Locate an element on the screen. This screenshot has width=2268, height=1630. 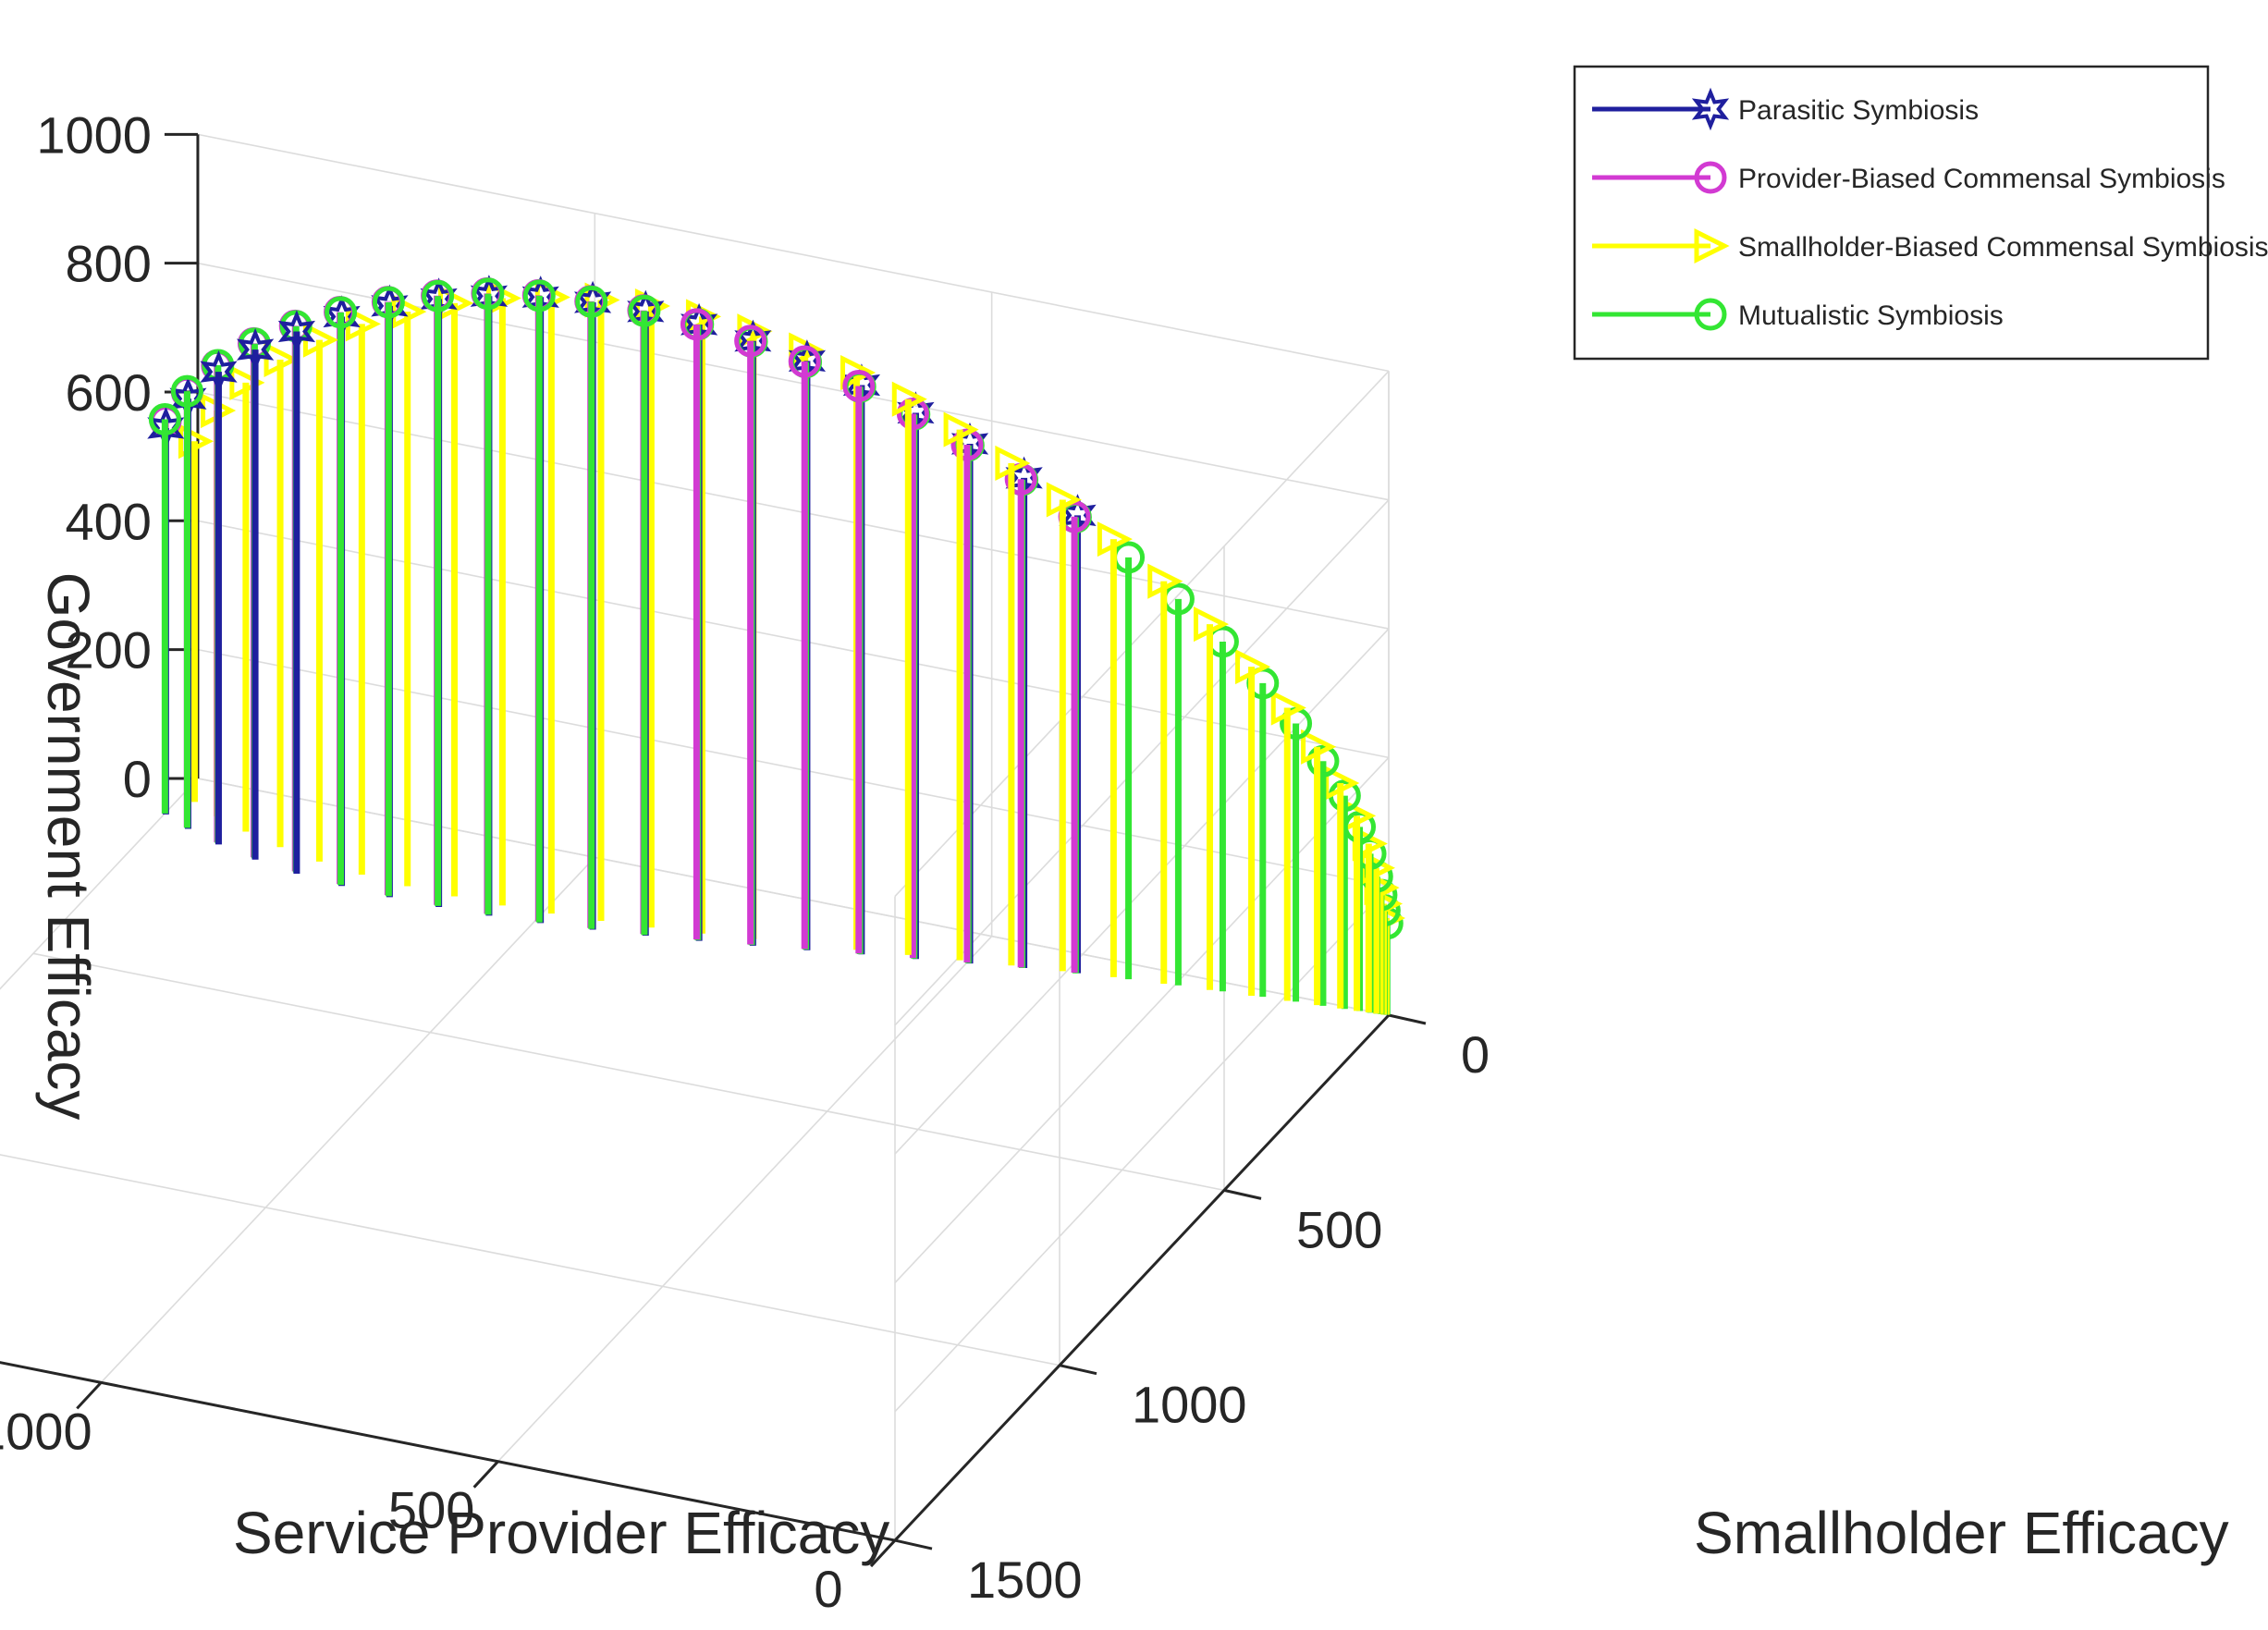
x-tick-label: 500 is located at coordinates (431, 1510).